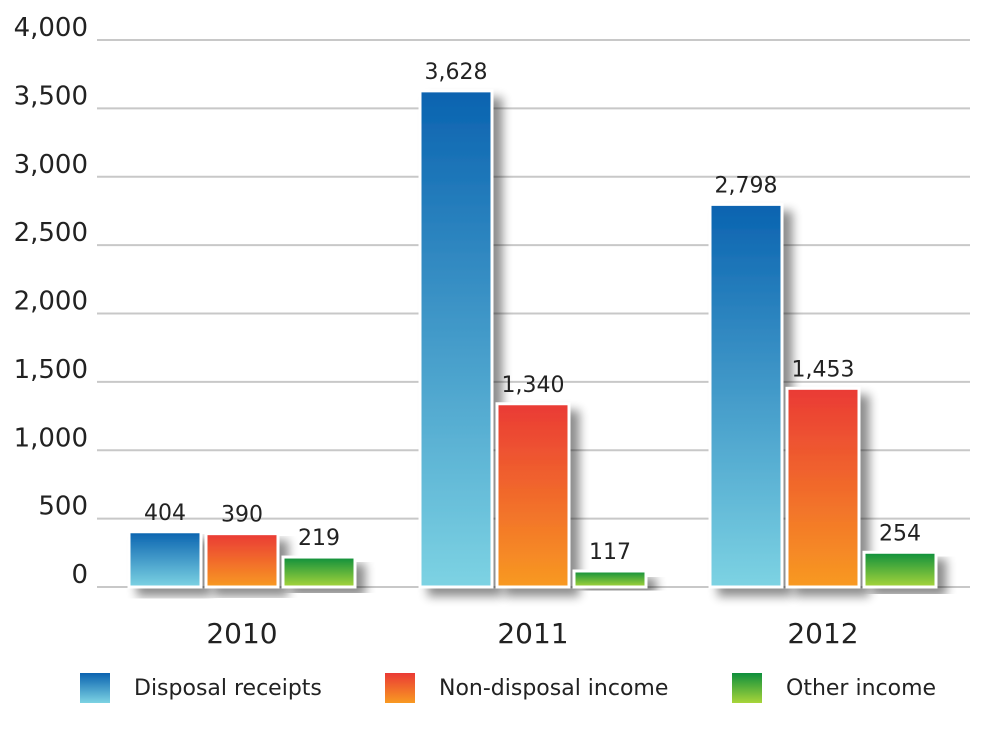 The image size is (983, 741). Describe the element at coordinates (610, 552) in the screenshot. I see `bar-value-label: 117` at that location.